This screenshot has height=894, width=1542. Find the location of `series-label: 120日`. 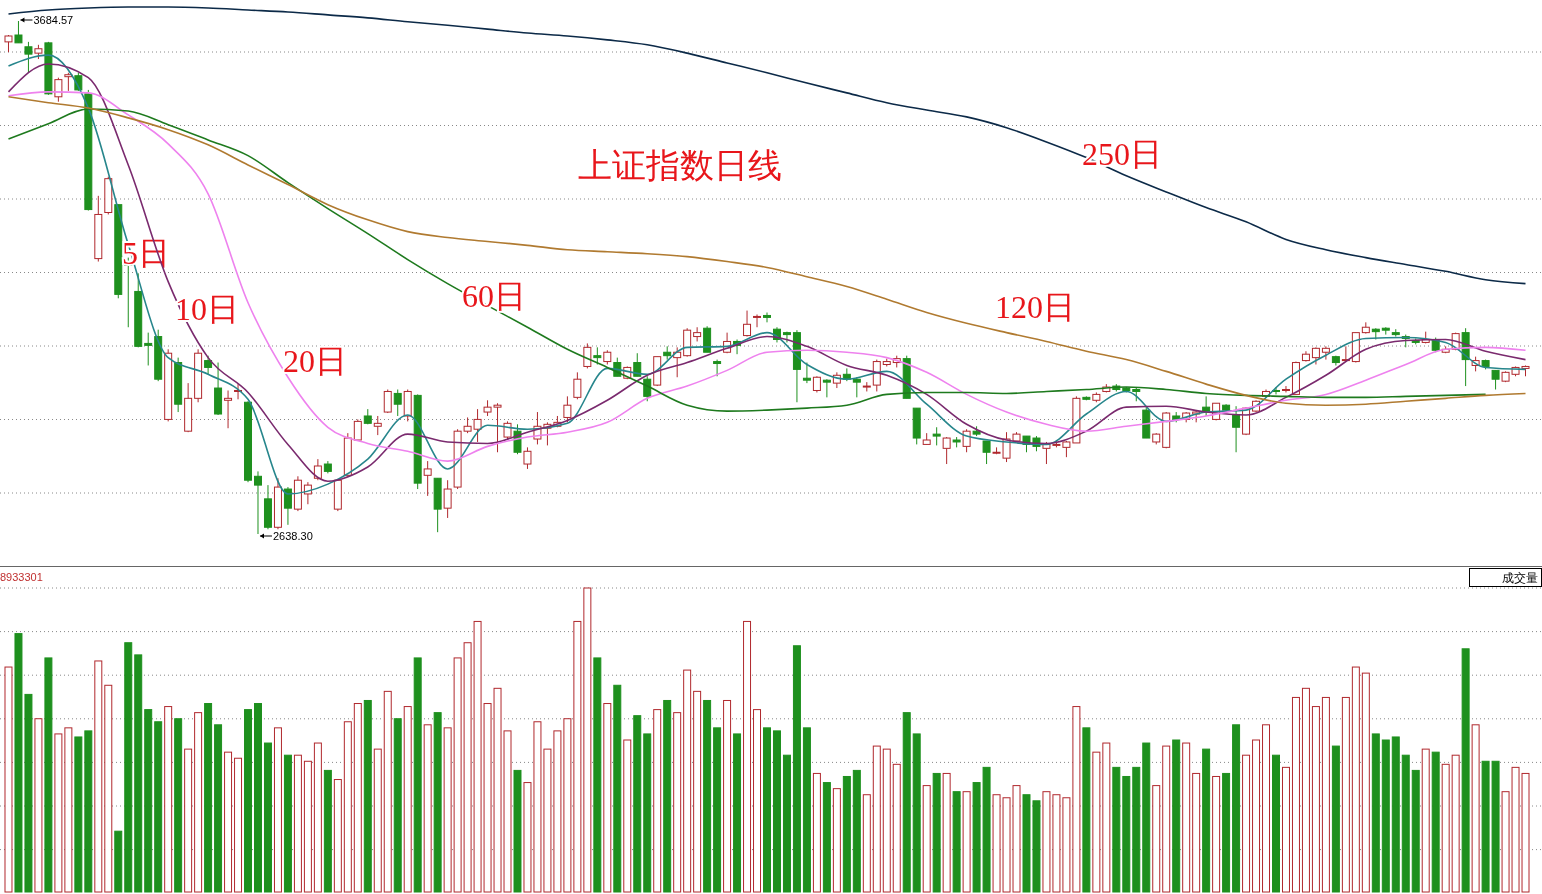

series-label: 120日 is located at coordinates (1035, 307).